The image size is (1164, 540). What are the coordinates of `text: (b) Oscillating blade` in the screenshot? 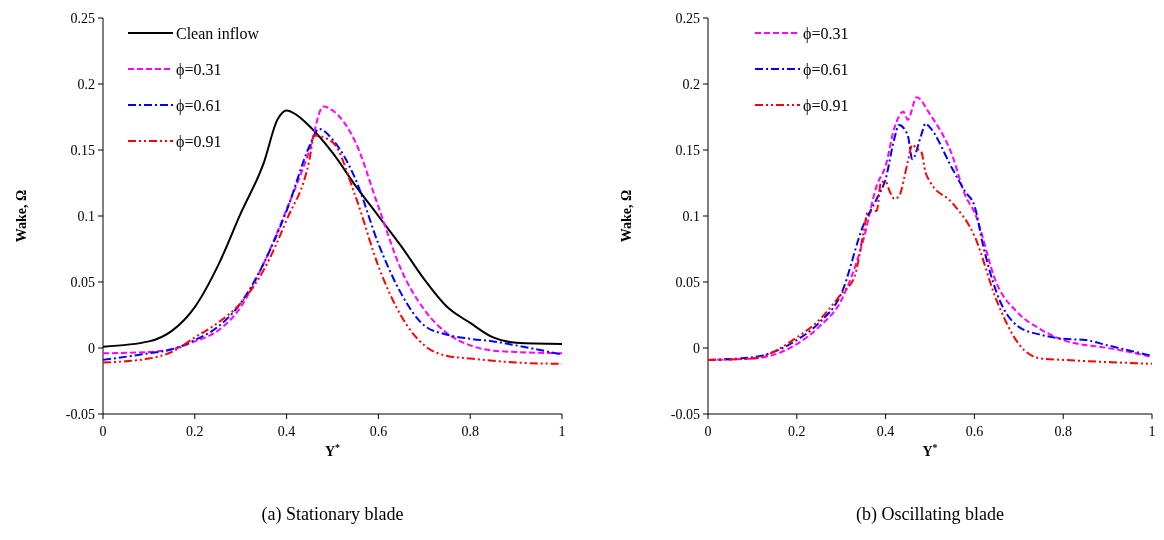 It's located at (930, 514).